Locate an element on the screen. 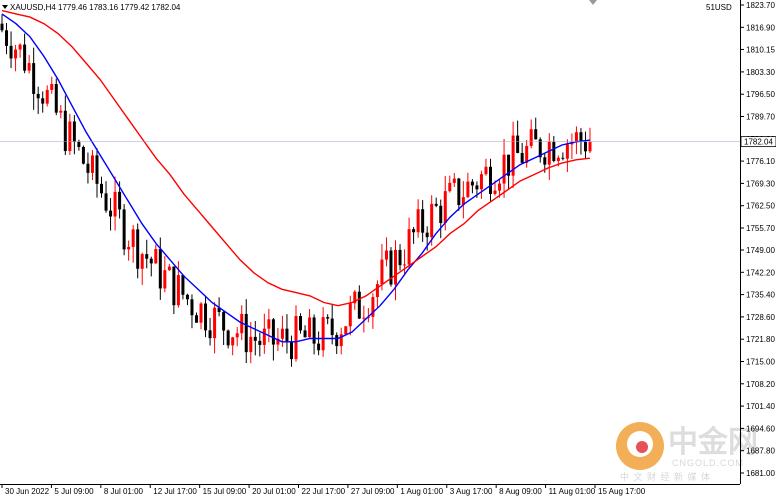 The image size is (776, 496). time-tick-label: 22 Jul 17:00 is located at coordinates (324, 491).